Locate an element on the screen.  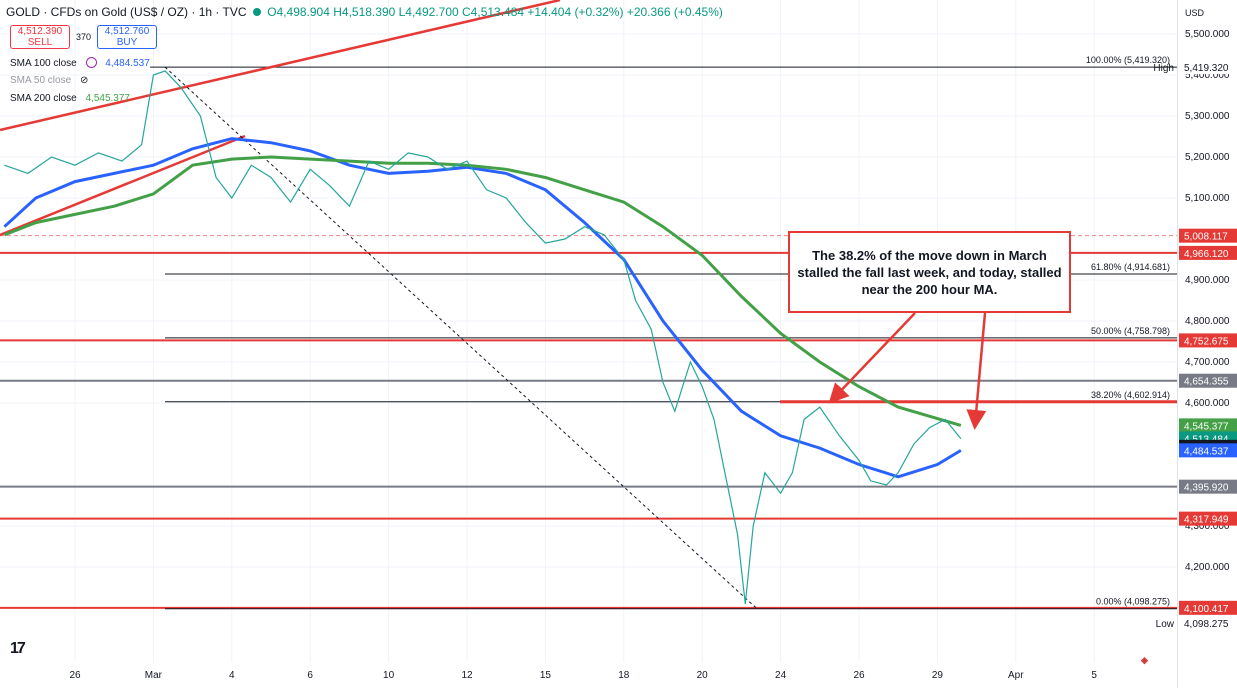
price-tag: 4,317.949 is located at coordinates (1208, 518).